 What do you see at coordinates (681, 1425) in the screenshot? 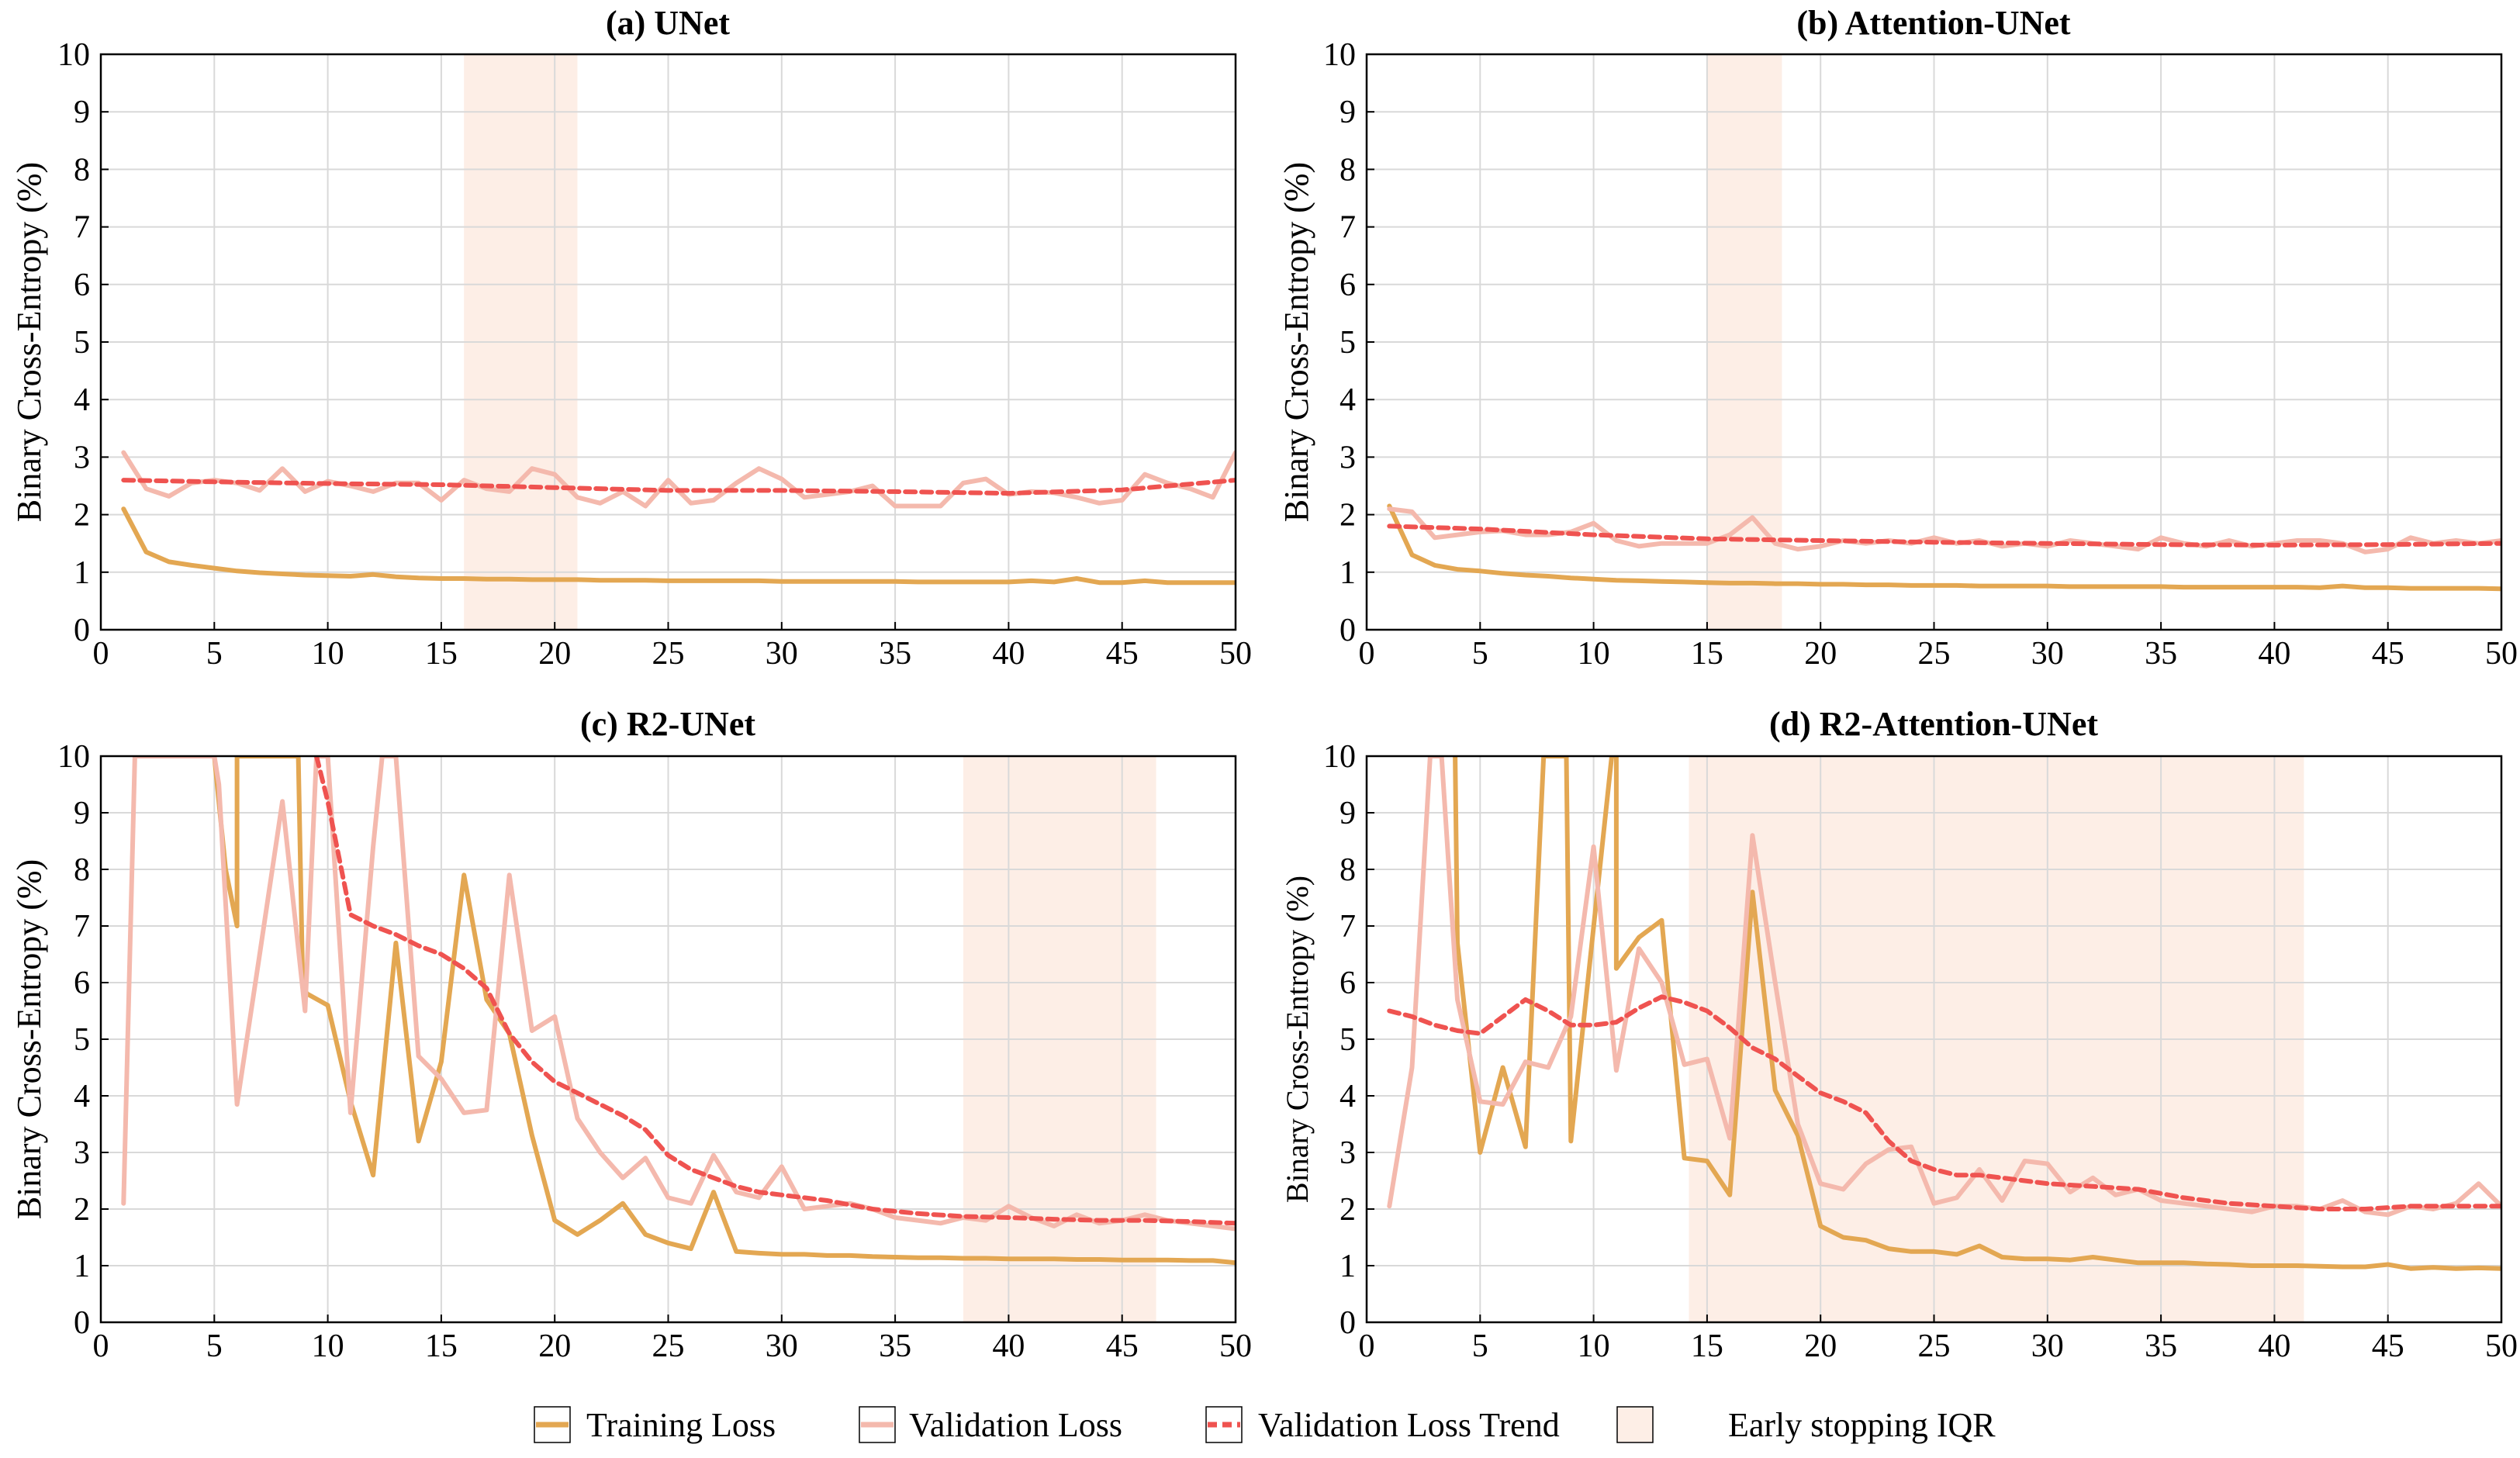
I see `legend-label-training: Training Loss` at bounding box center [681, 1425].